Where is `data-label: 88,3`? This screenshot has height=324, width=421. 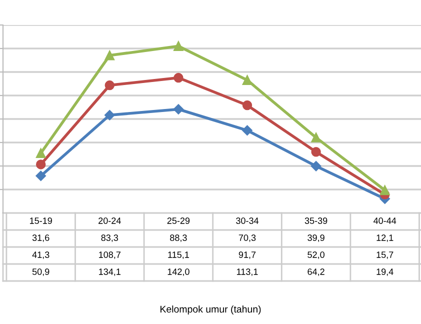
data-label: 88,3 is located at coordinates (178, 238).